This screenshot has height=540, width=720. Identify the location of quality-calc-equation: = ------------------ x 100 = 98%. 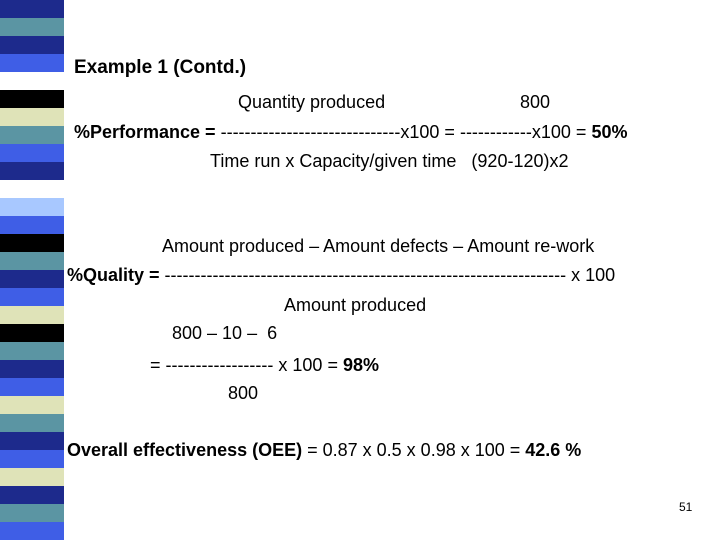
(264, 365).